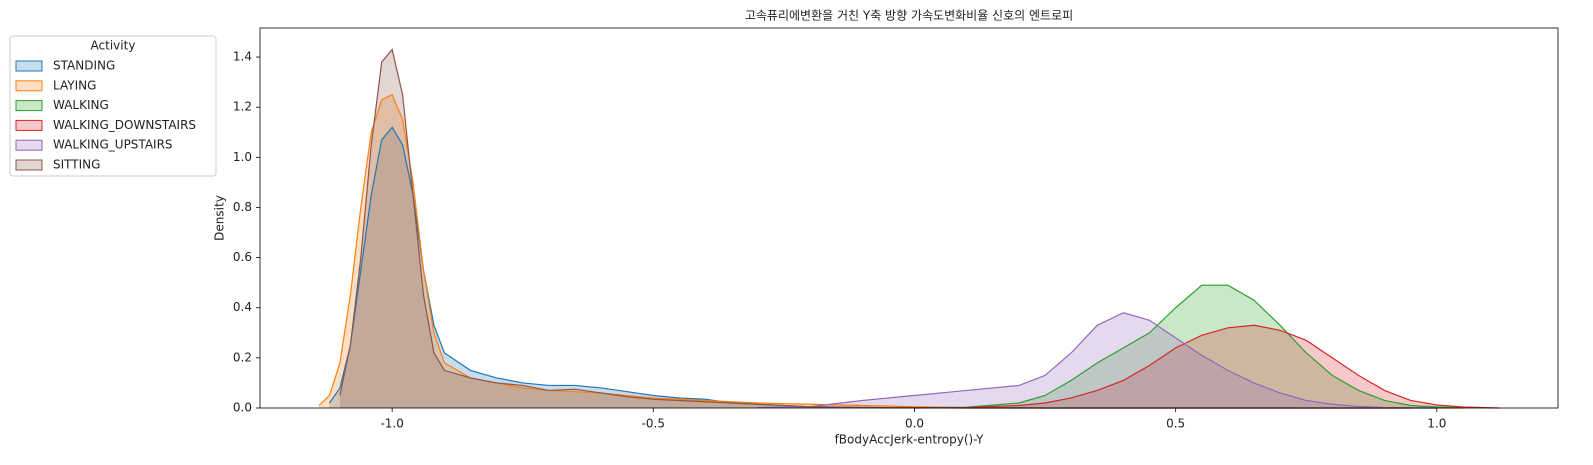 This screenshot has width=1593, height=465. What do you see at coordinates (242, 207) in the screenshot?
I see `y-tick-label: 0.8` at bounding box center [242, 207].